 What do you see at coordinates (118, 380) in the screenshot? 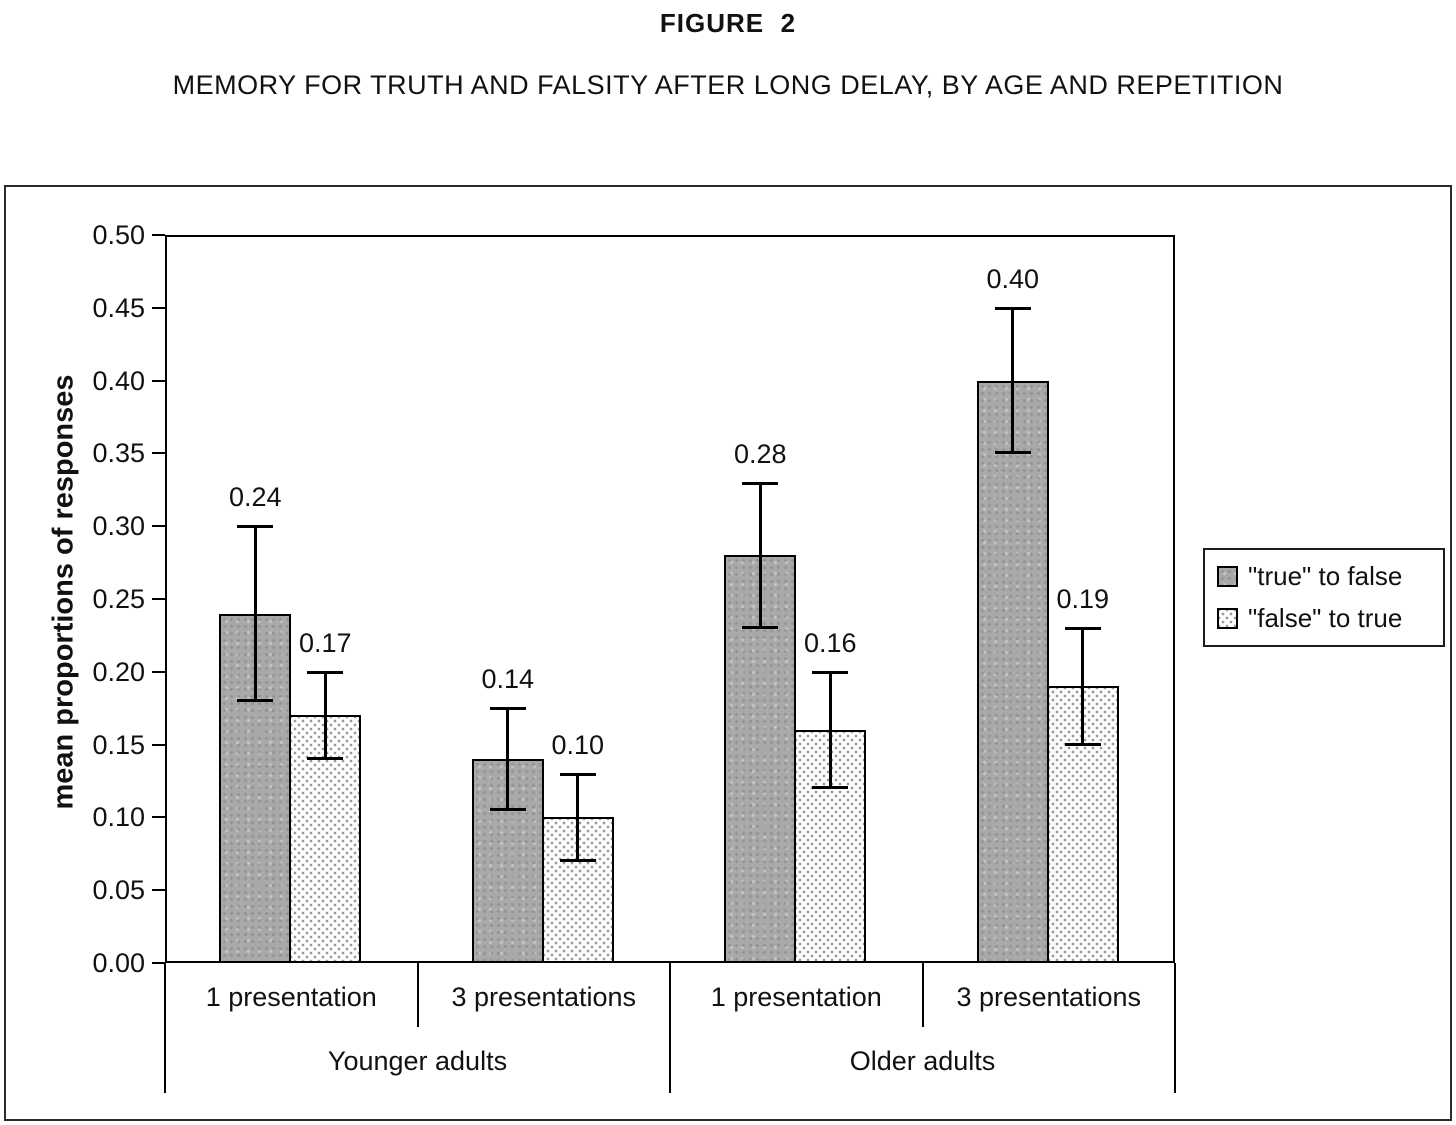
I see `y-tick-label: 0.40` at bounding box center [118, 380].